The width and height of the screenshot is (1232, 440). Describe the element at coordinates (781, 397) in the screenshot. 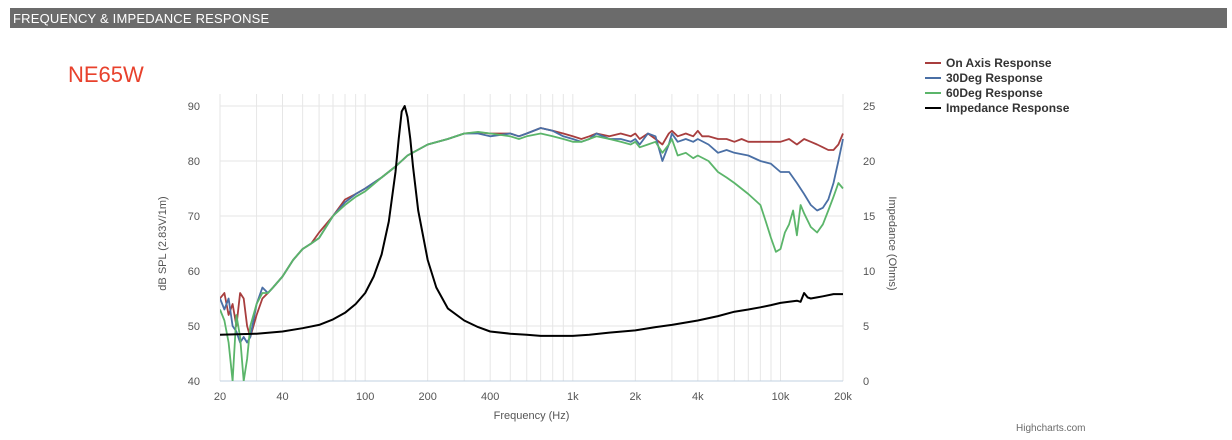

I see `x-tick-label: 10k` at that location.